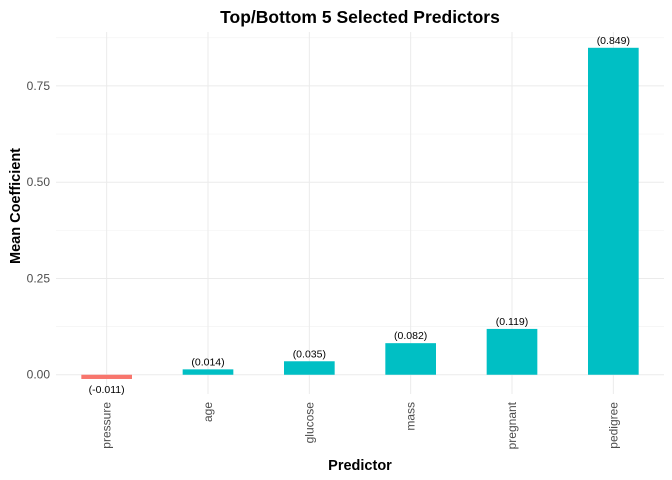 This screenshot has width=672, height=480. Describe the element at coordinates (107, 425) in the screenshot. I see `x-tick-label-pressure: pressure` at that location.